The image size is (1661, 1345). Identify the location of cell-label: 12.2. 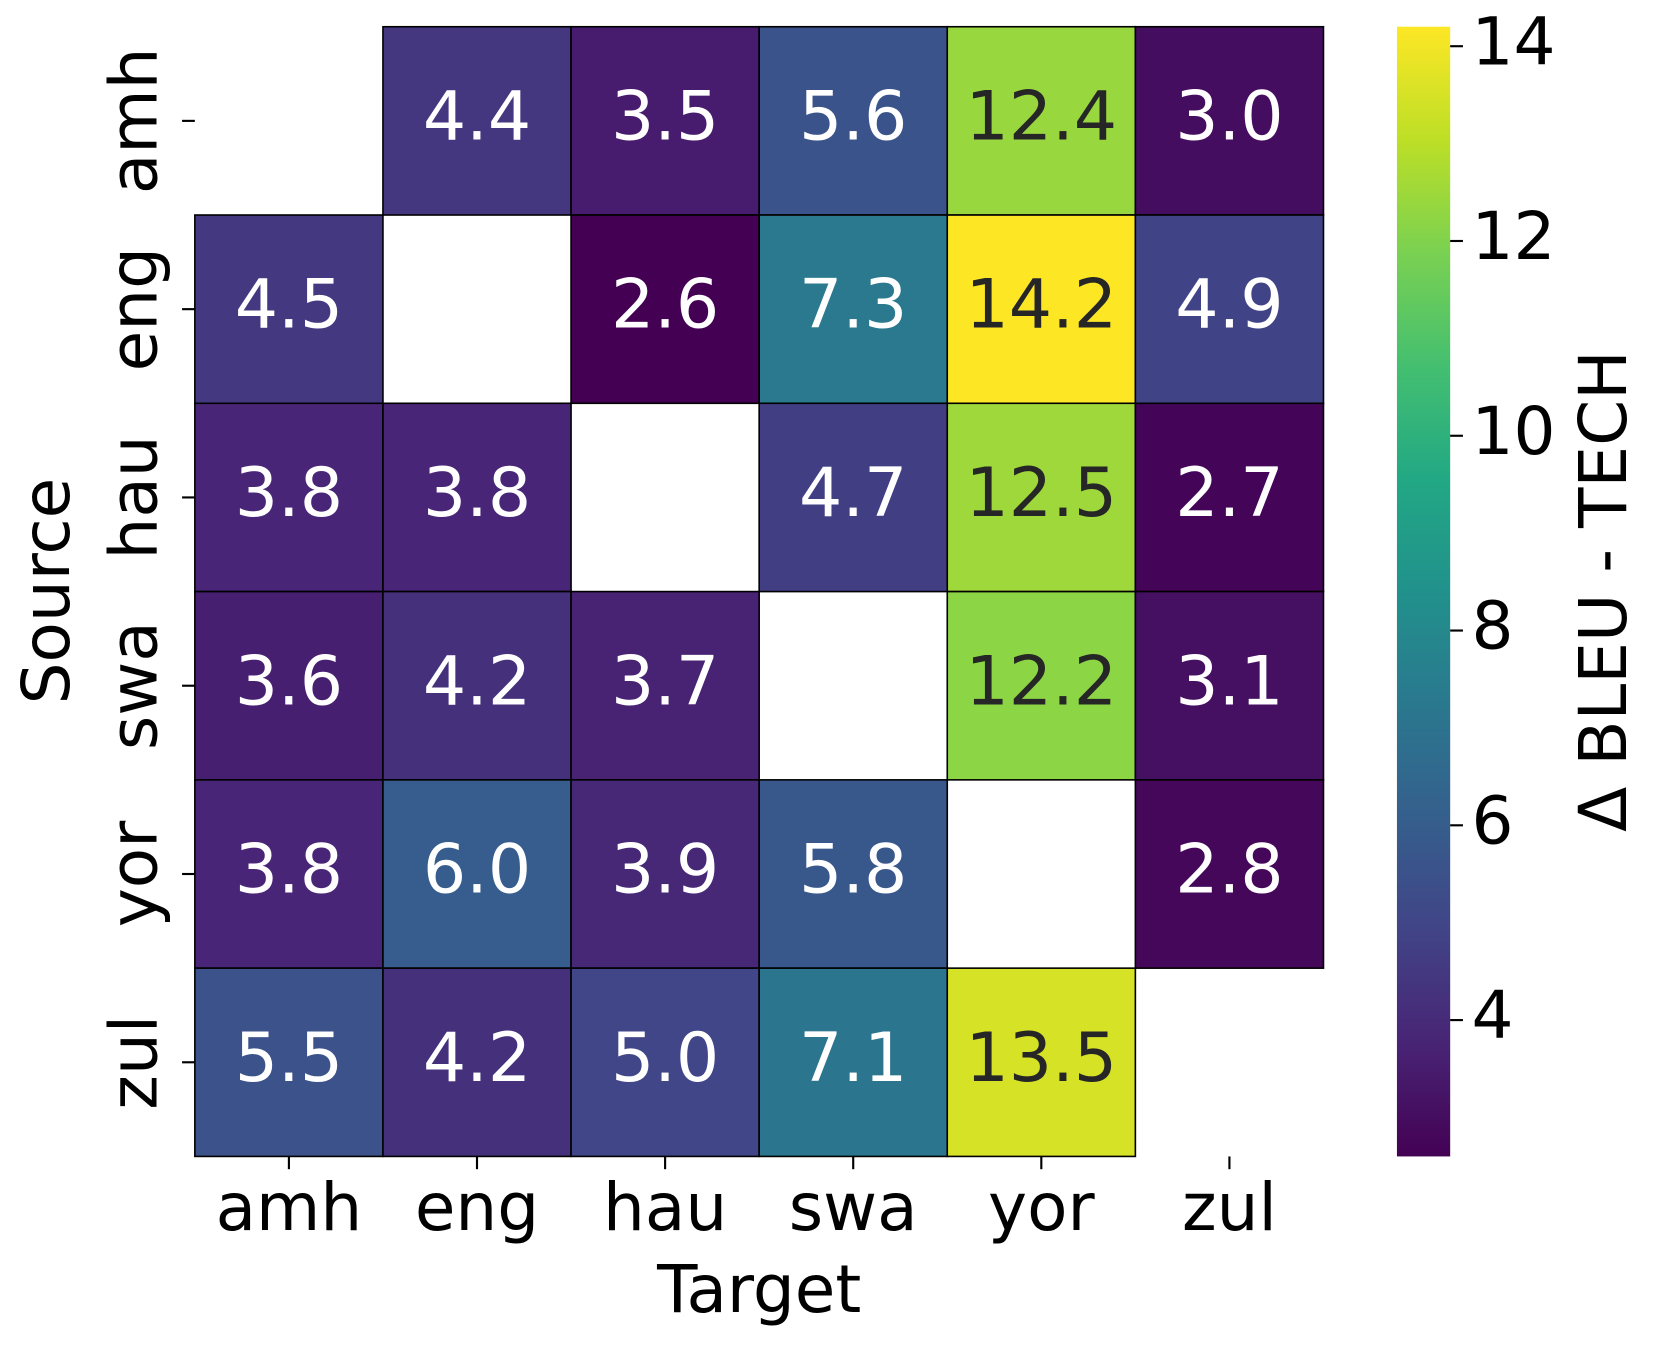
(1041, 681).